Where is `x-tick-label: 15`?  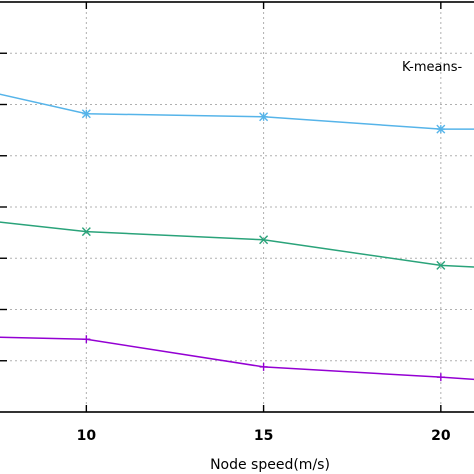 x-tick-label: 15 is located at coordinates (263, 436).